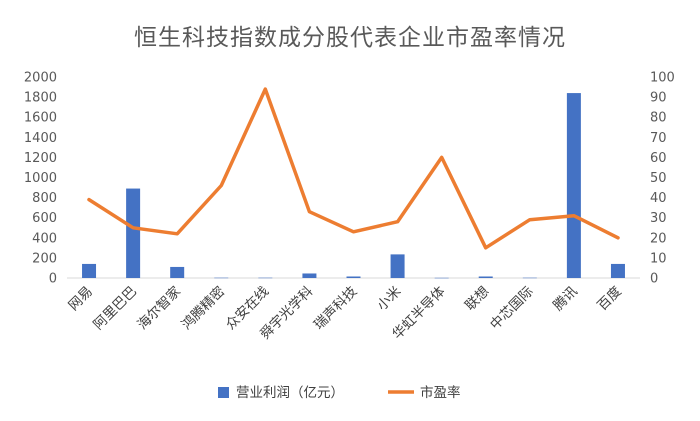  I want to click on y-left-tick-label: 400, so click(44, 238).